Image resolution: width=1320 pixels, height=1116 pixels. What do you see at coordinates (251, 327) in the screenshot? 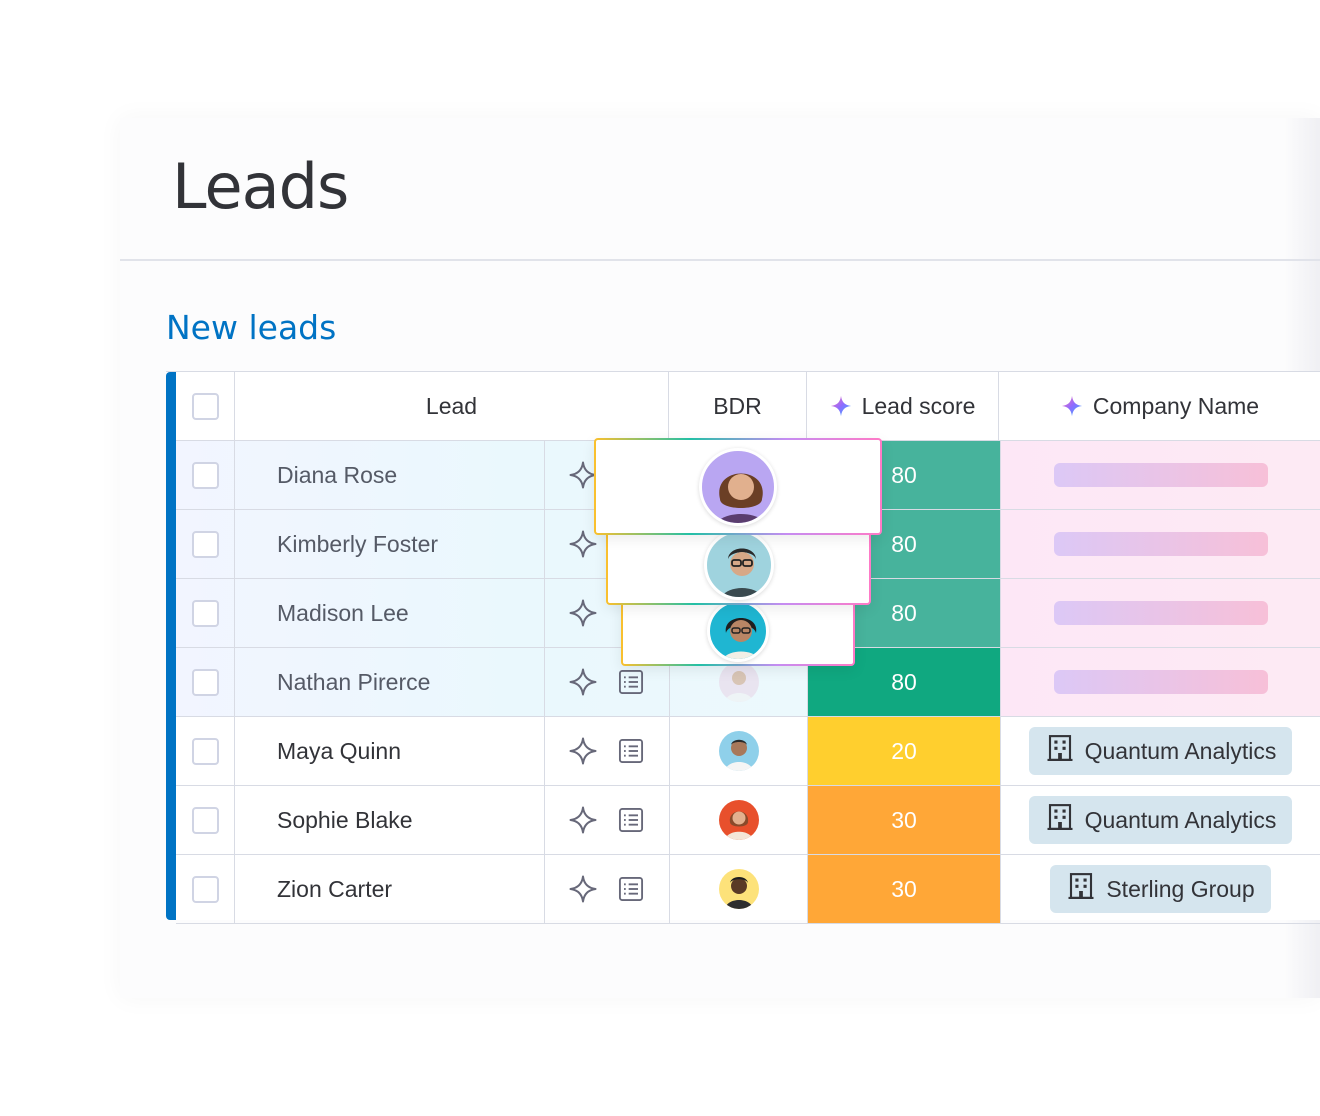
I see `group-title: New leads` at bounding box center [251, 327].